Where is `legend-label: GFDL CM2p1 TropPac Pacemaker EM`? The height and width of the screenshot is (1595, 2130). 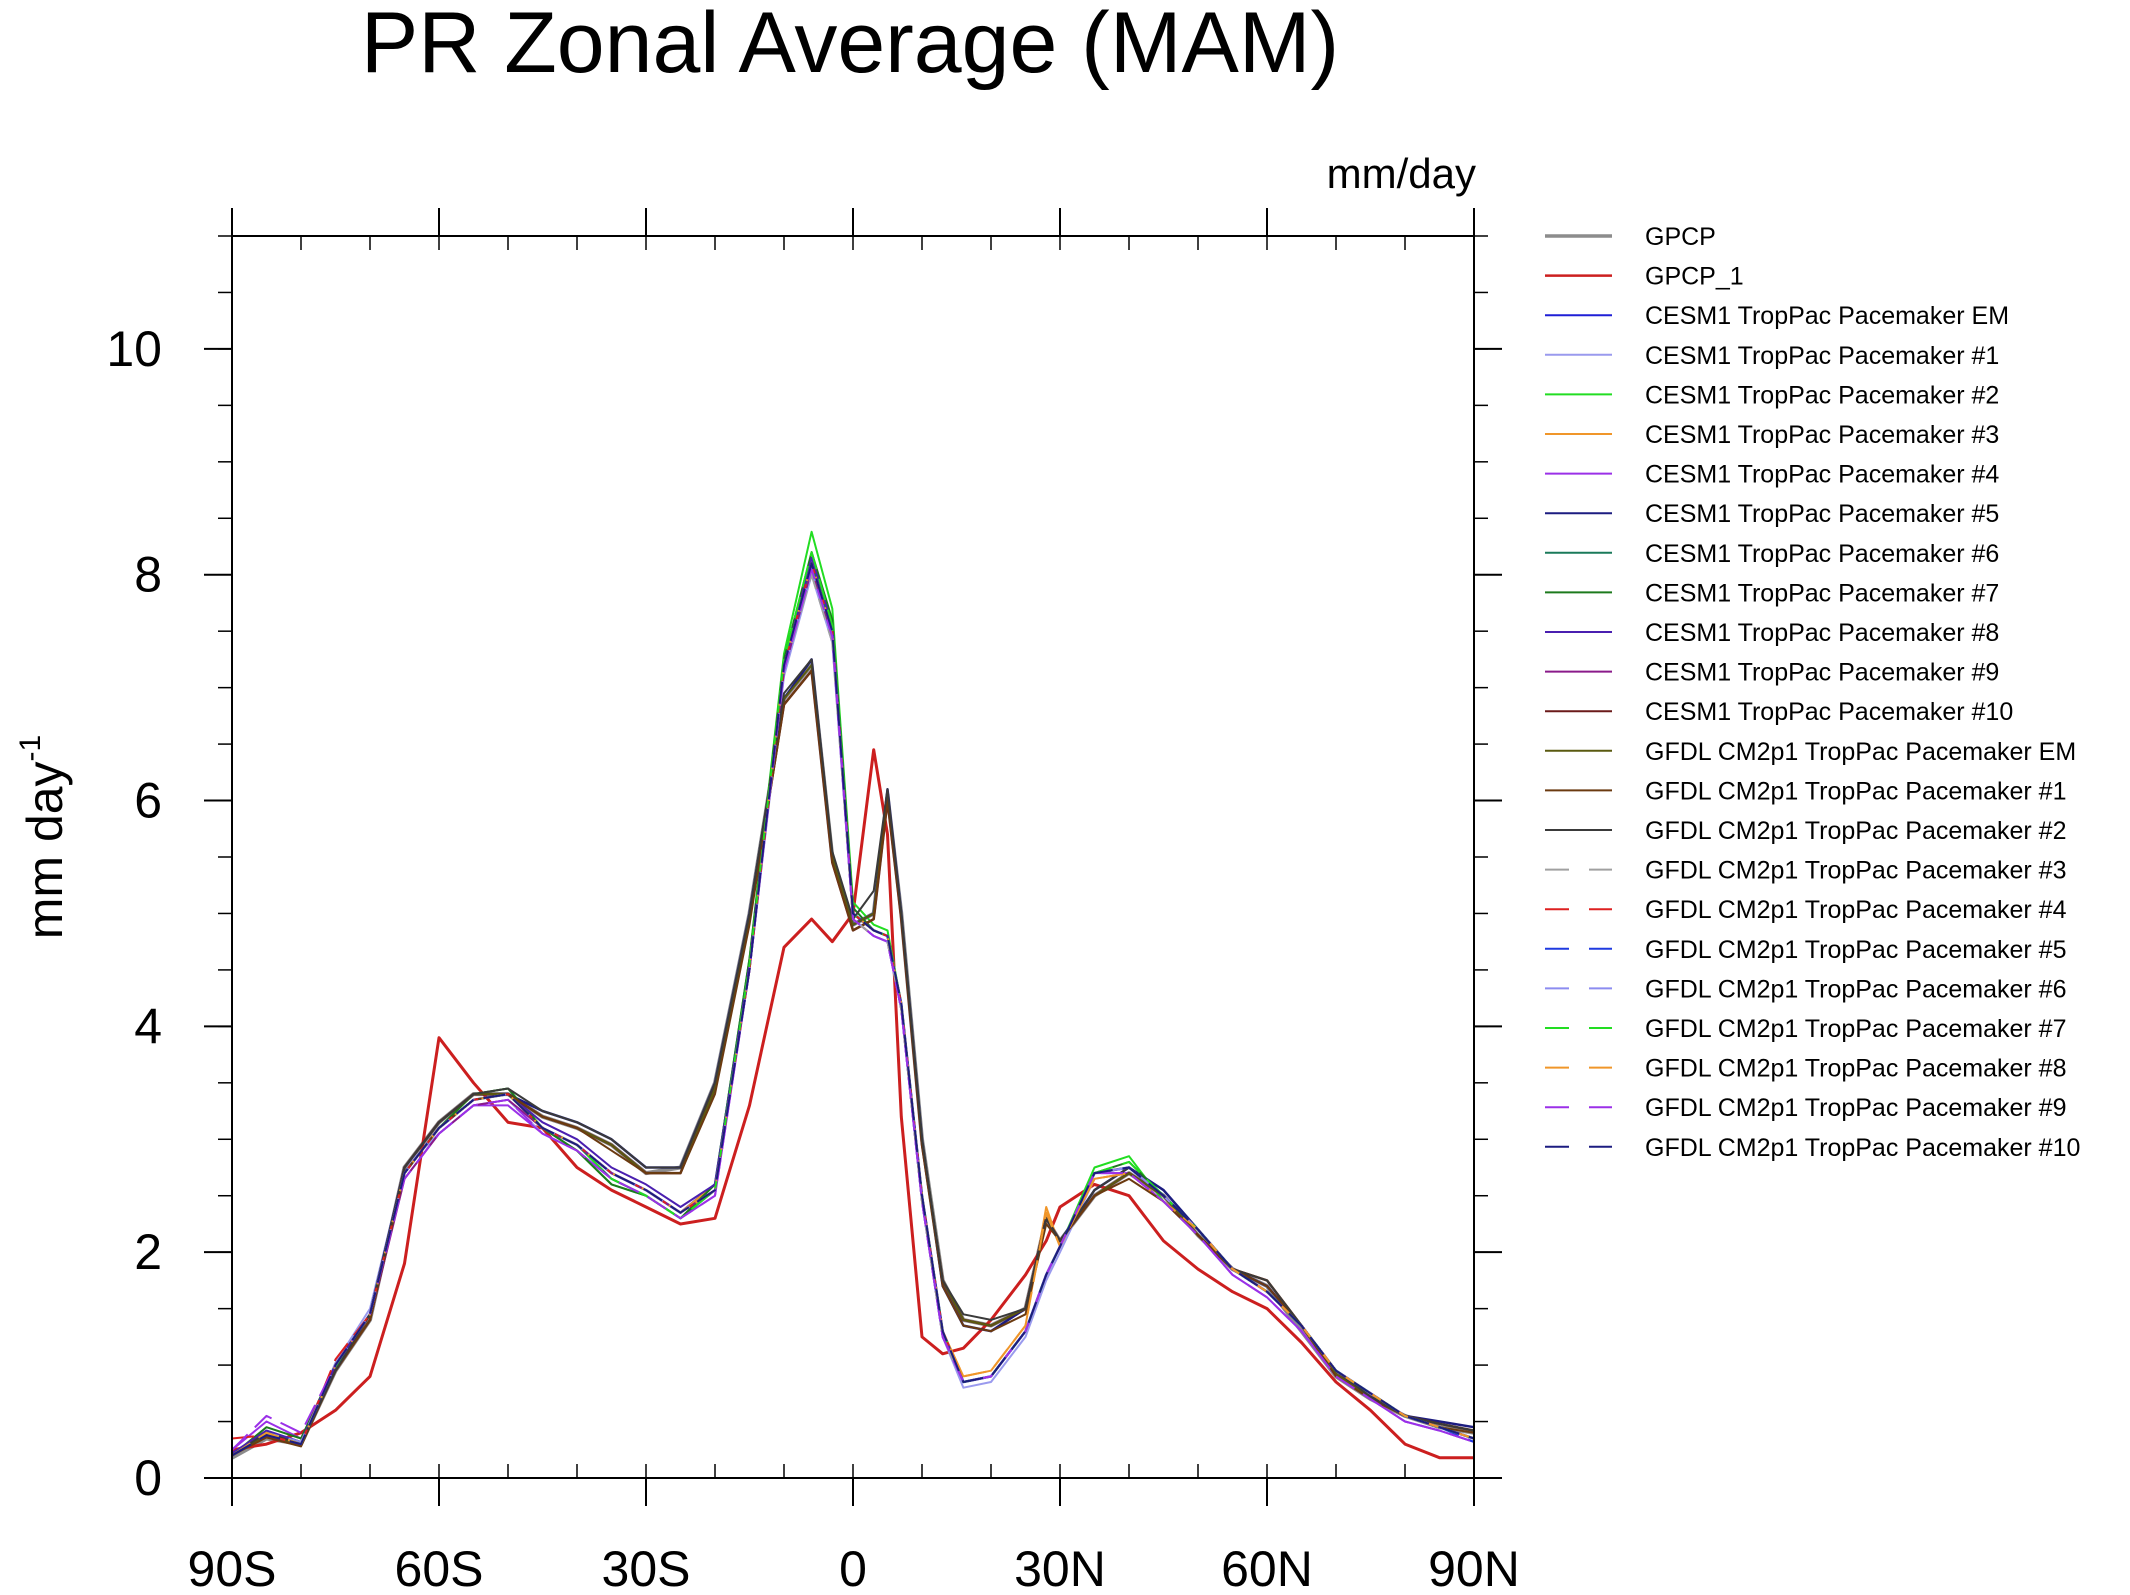 legend-label: GFDL CM2p1 TropPac Pacemaker EM is located at coordinates (1860, 752).